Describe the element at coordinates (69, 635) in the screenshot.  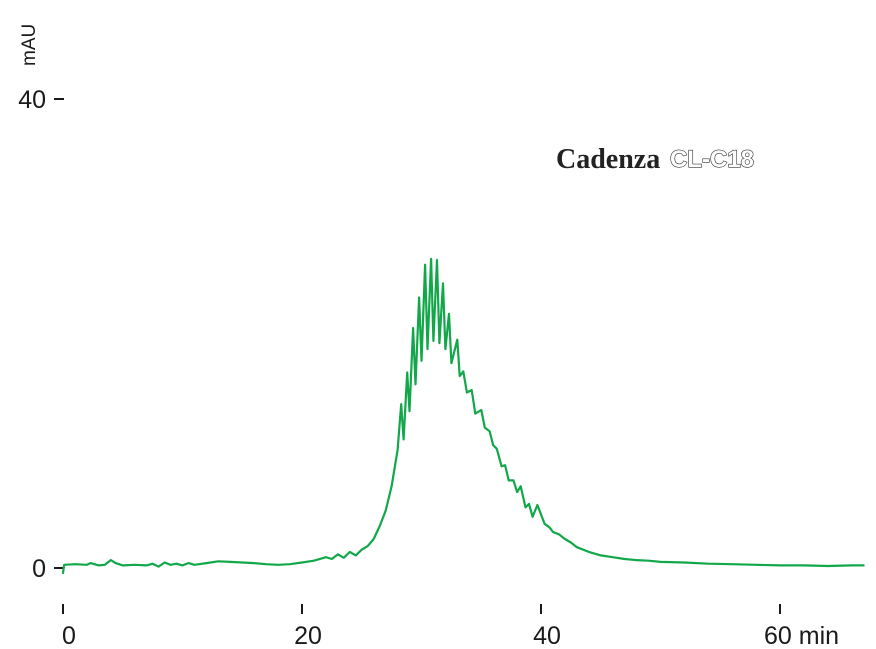
I see `x-tick-label: 0` at that location.